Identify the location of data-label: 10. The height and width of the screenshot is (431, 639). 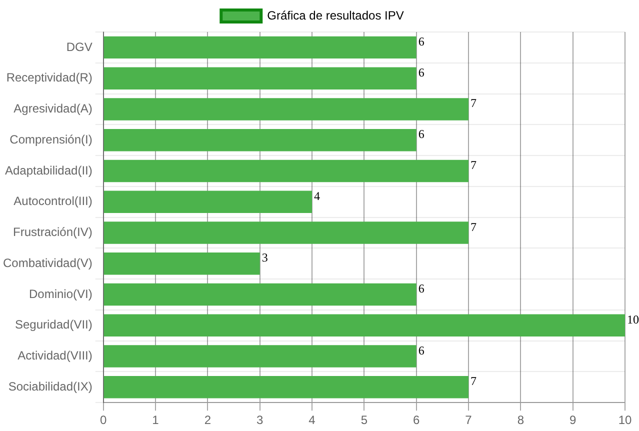
(633, 319).